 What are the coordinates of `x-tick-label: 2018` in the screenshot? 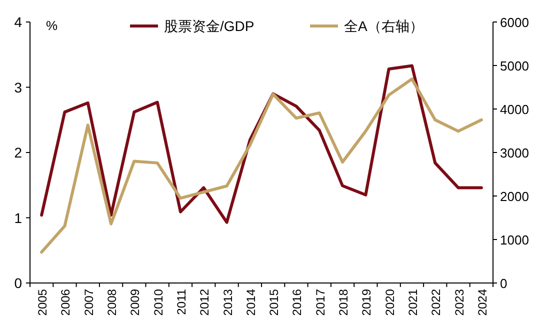 It's located at (343, 302).